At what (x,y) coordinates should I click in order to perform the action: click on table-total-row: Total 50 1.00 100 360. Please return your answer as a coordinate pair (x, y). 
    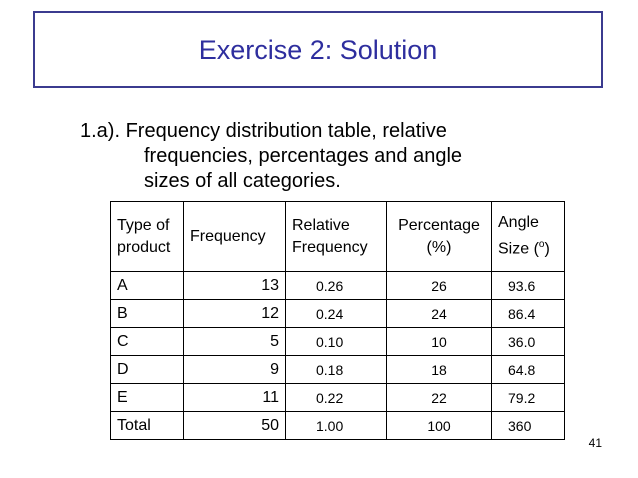
    Looking at the image, I should click on (337, 425).